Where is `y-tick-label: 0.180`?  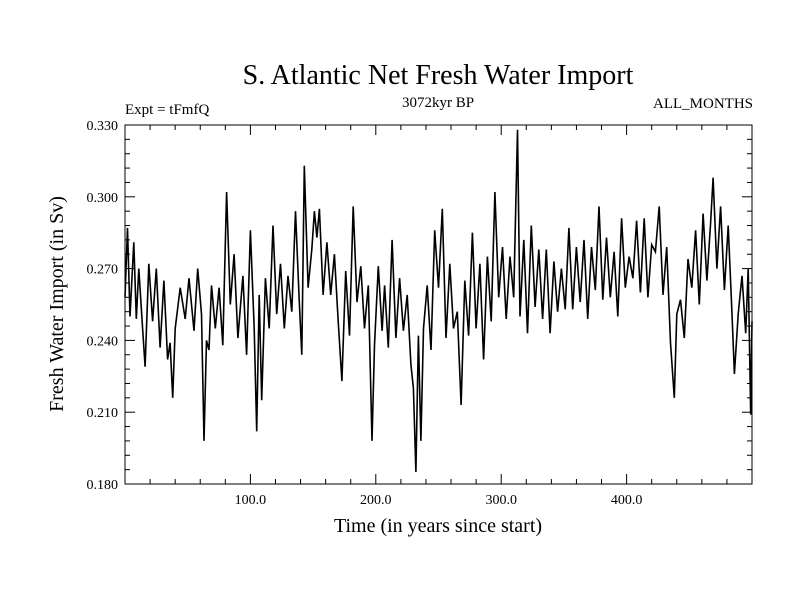 y-tick-label: 0.180 is located at coordinates (103, 485).